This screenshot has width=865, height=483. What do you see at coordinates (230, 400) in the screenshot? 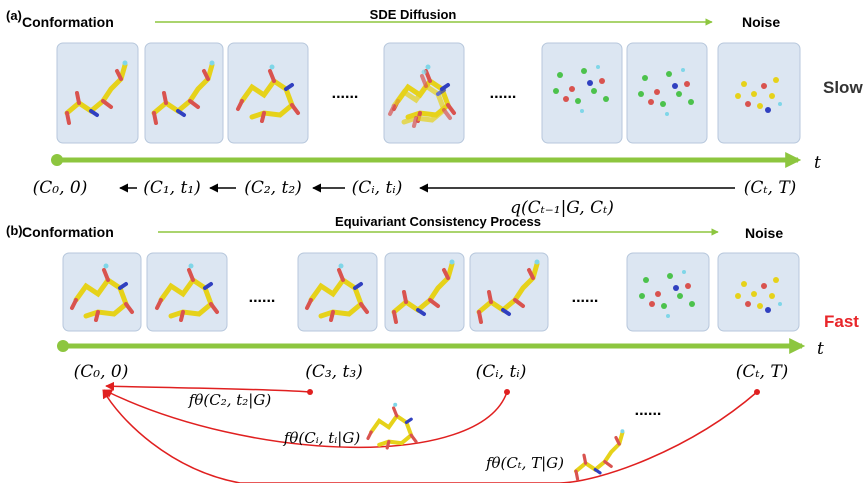
I see `map-label-c2: fθ(C₂, t₂|G)` at bounding box center [230, 400].